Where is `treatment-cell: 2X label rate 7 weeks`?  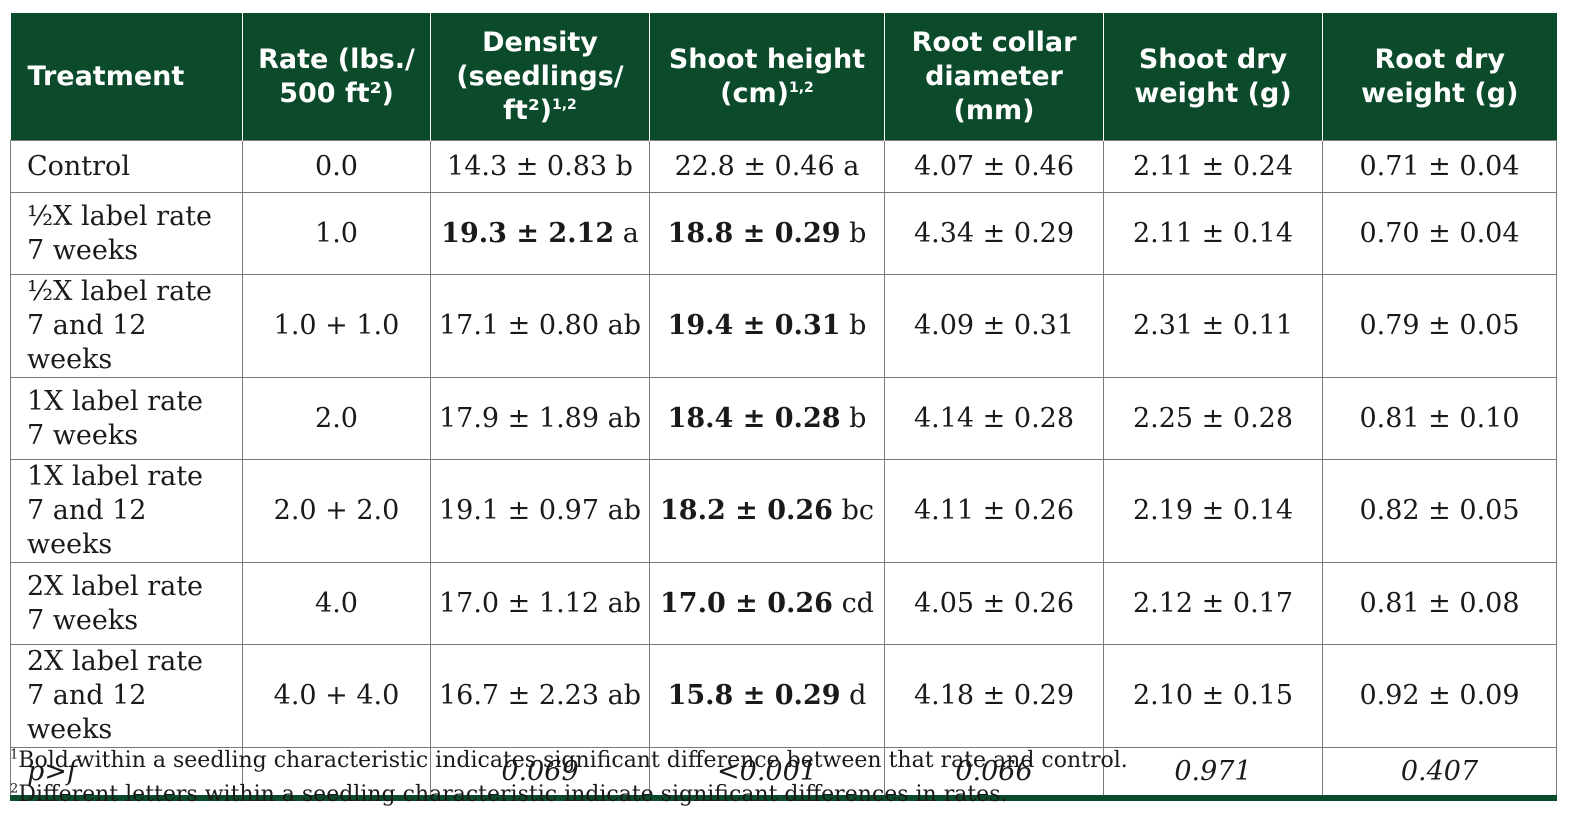 treatment-cell: 2X label rate 7 weeks is located at coordinates (126, 603).